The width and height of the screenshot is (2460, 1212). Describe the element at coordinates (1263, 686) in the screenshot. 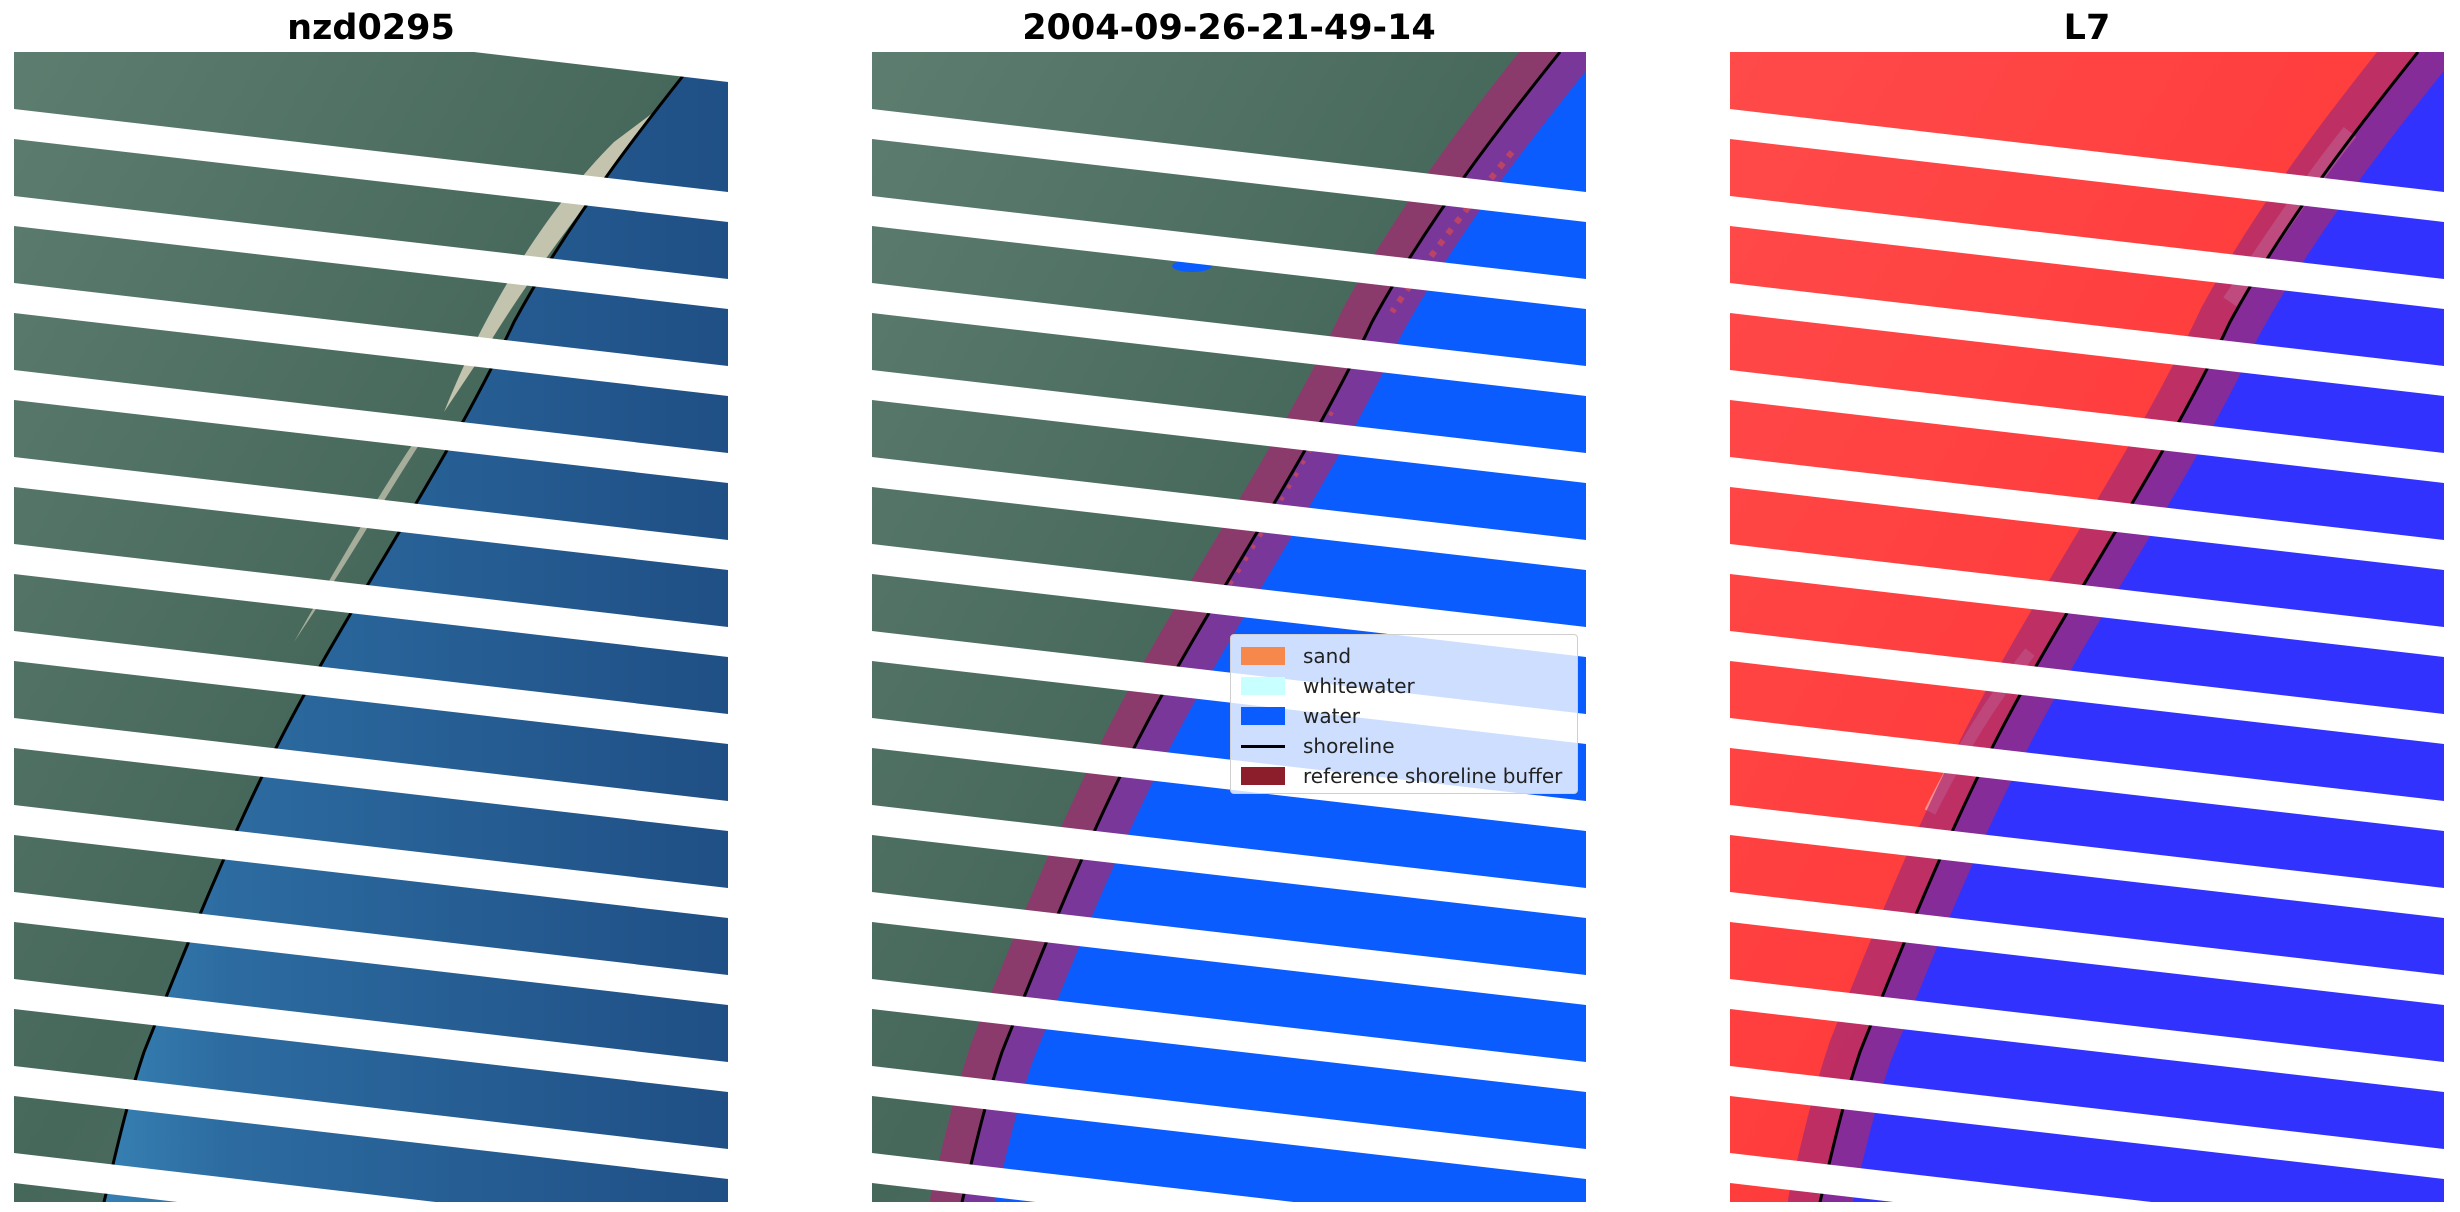

I see `legend-swatch-whitewater` at that location.